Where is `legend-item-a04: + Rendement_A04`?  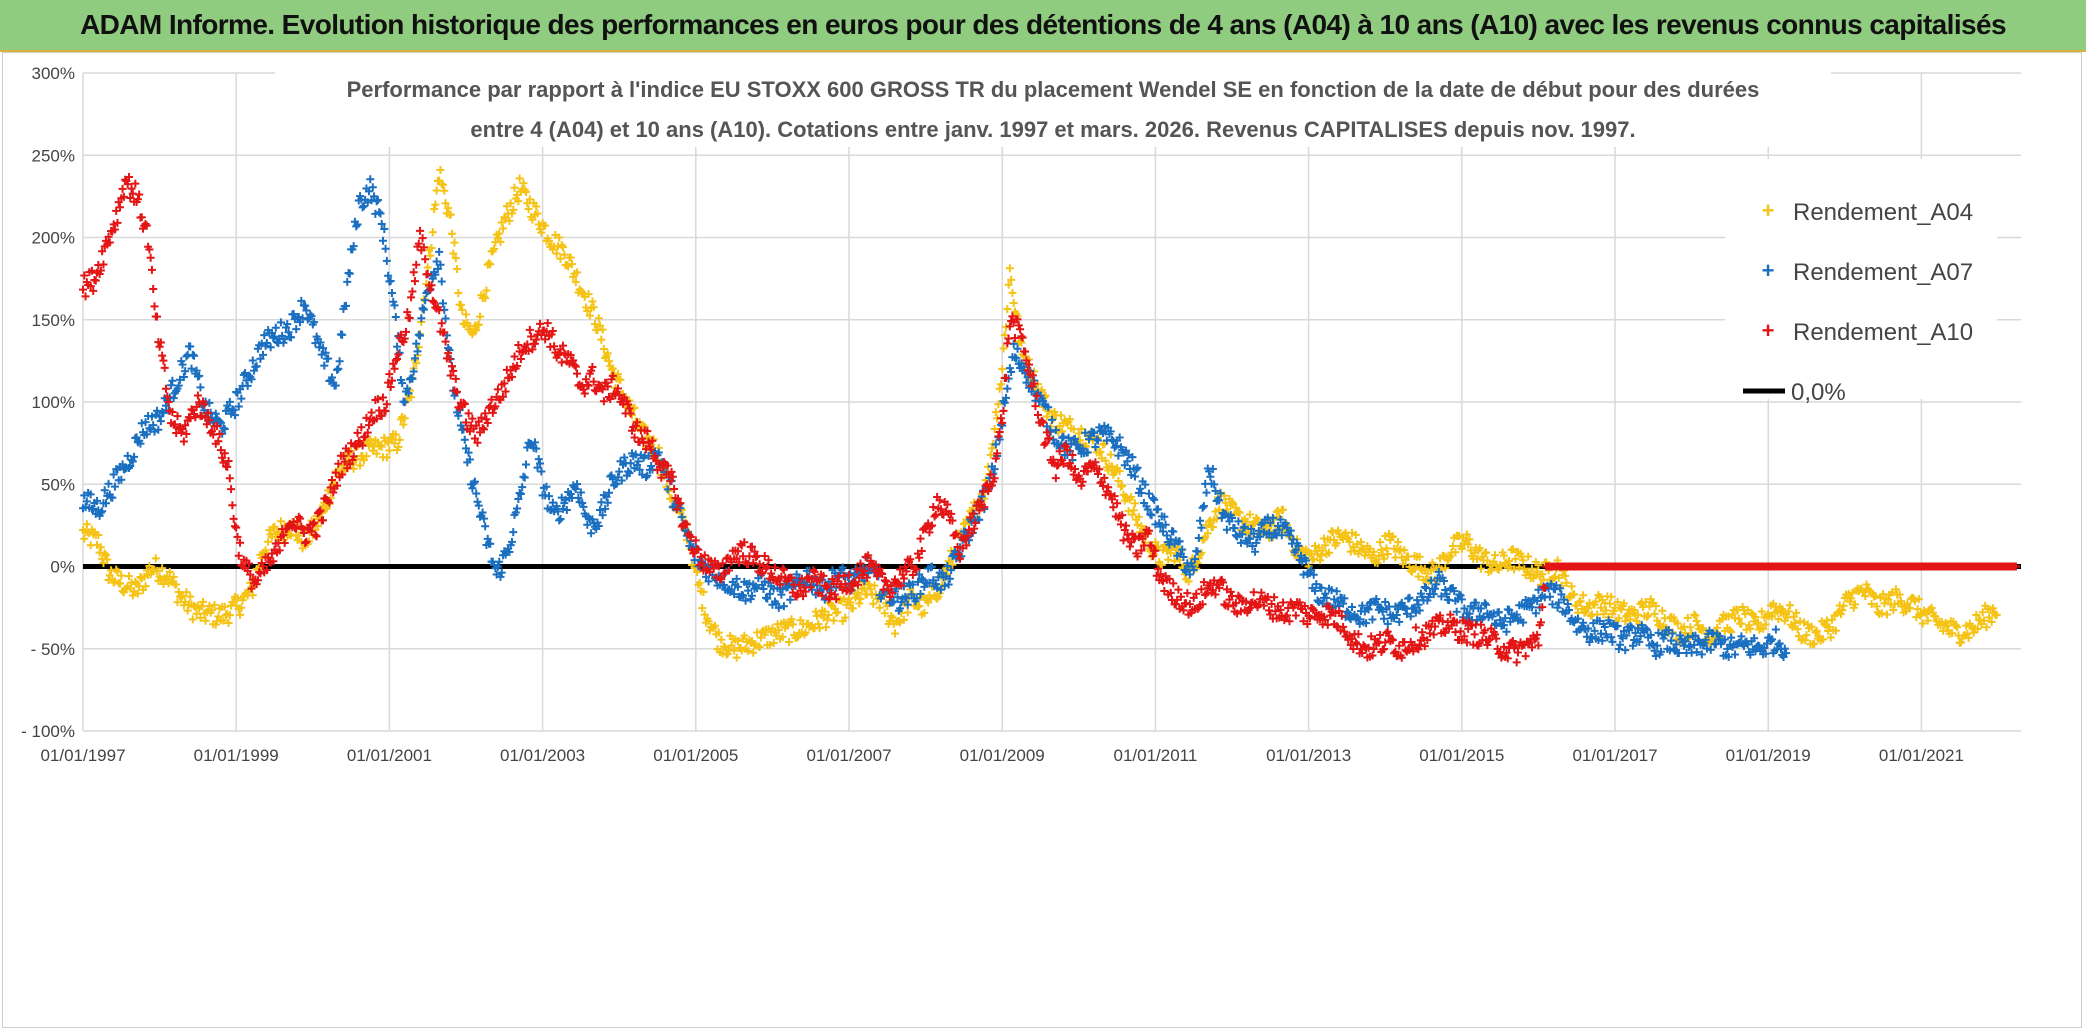 legend-item-a04: + Rendement_A04 is located at coordinates (1868, 212).